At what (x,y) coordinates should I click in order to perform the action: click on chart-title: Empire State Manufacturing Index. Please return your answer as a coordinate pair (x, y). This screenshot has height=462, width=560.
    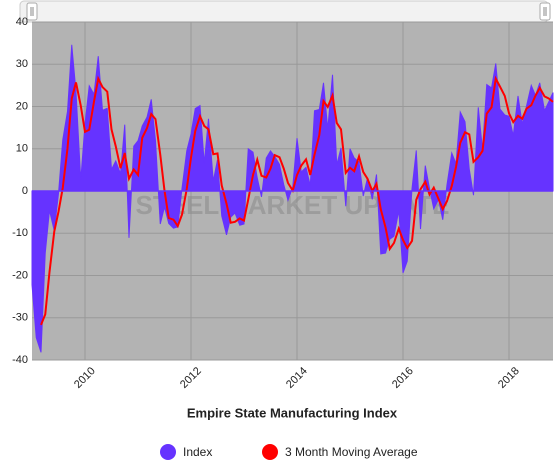
    Looking at the image, I should click on (292, 412).